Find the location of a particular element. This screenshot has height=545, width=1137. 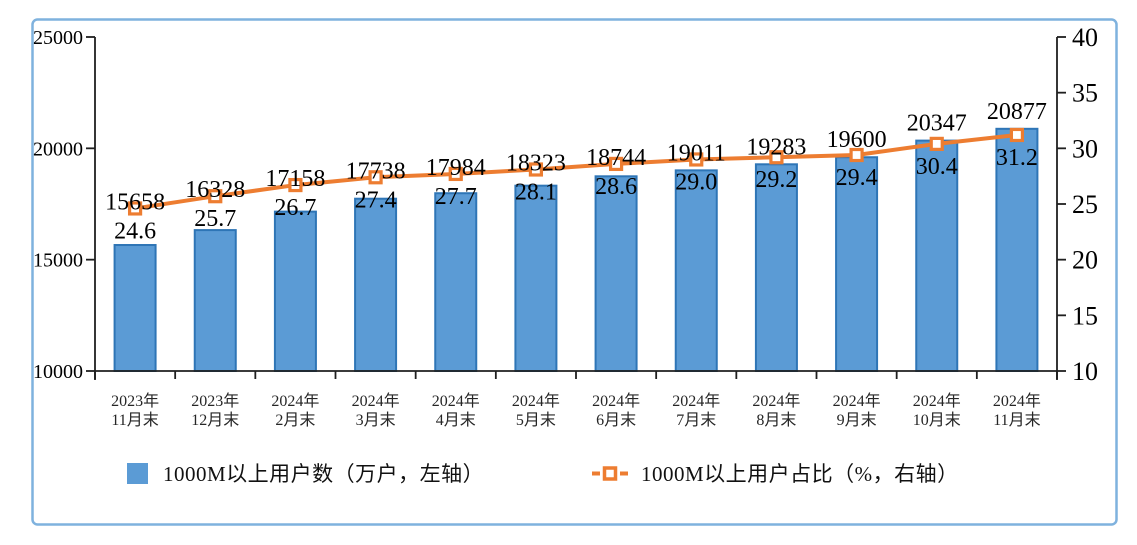

bar-value-label: 18323 is located at coordinates (536, 163).